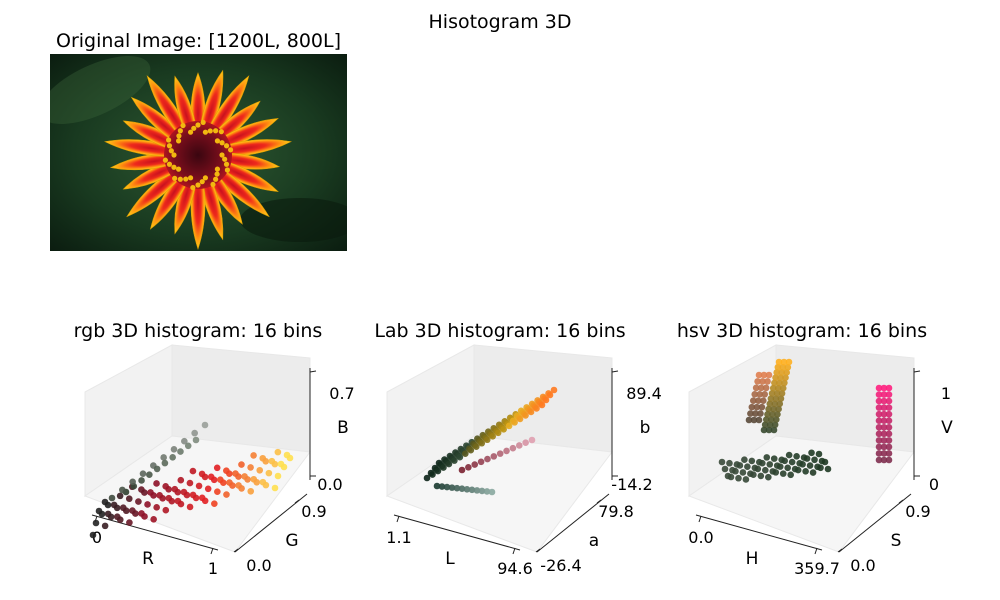  I want to click on x-axis-line, so click(759, 532).